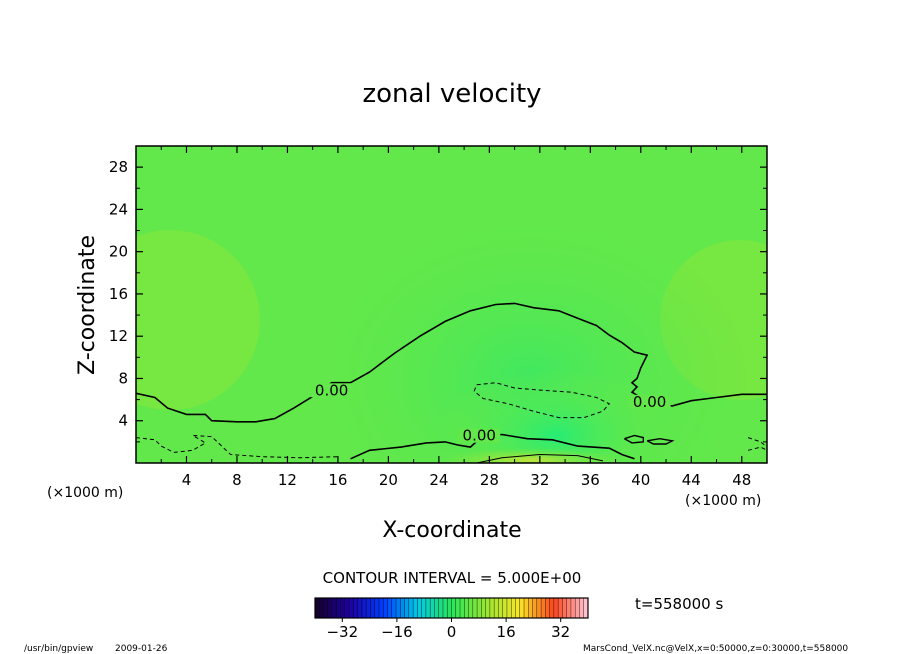 Image resolution: width=904 pixels, height=654 pixels. I want to click on colorbar-tick-label-3: 16, so click(506, 632).